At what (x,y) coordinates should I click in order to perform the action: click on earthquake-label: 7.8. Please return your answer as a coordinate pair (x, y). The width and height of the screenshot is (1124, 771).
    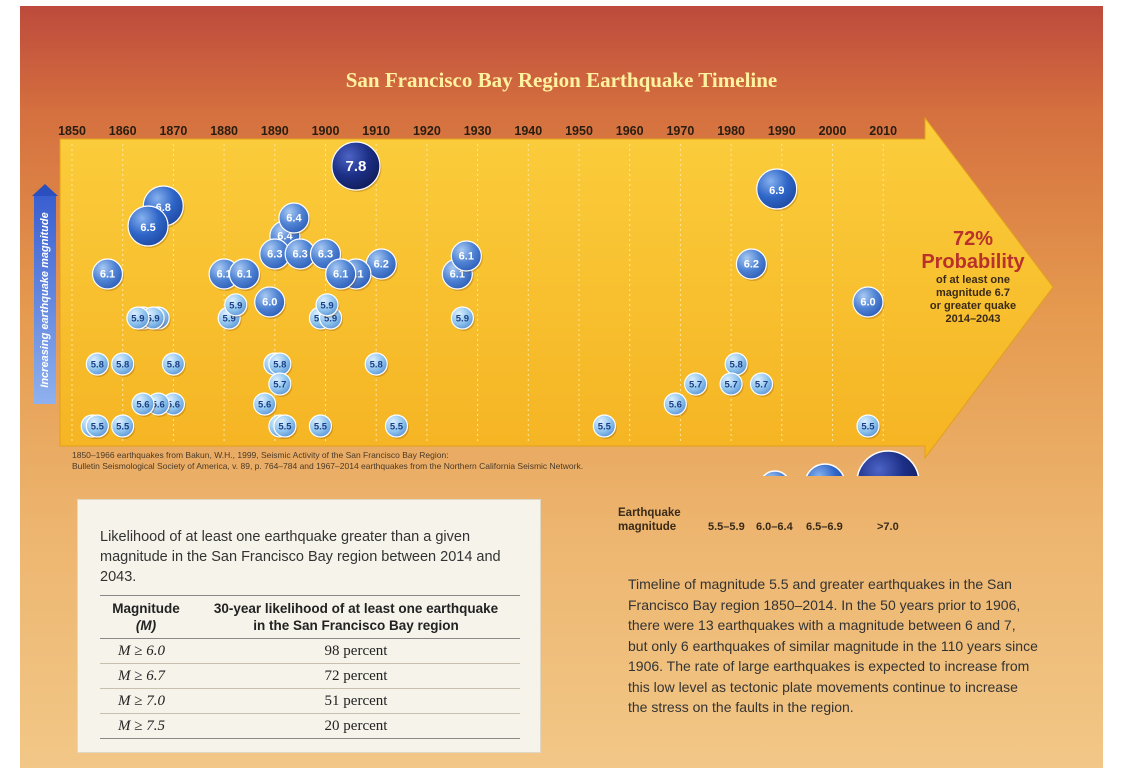
    Looking at the image, I should click on (355, 166).